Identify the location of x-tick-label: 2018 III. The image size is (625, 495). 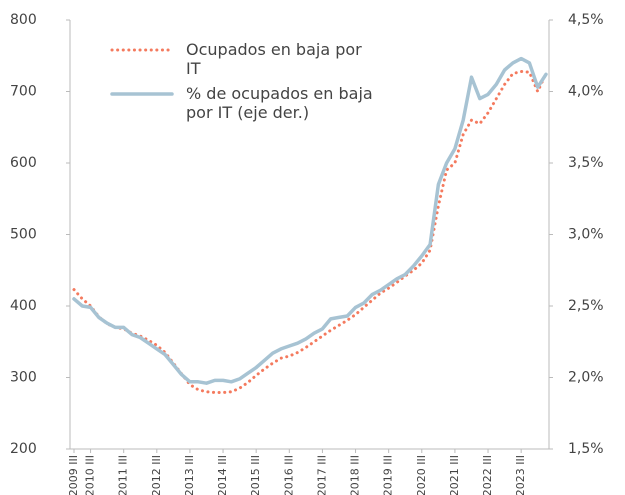
(355, 475).